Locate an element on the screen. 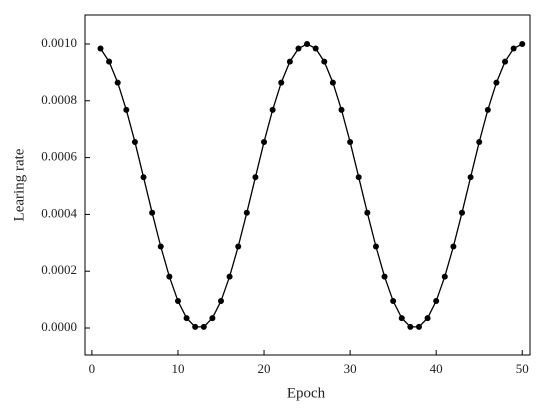 The image size is (550, 413). y-tick-label: 0.0008 is located at coordinates (59, 99).